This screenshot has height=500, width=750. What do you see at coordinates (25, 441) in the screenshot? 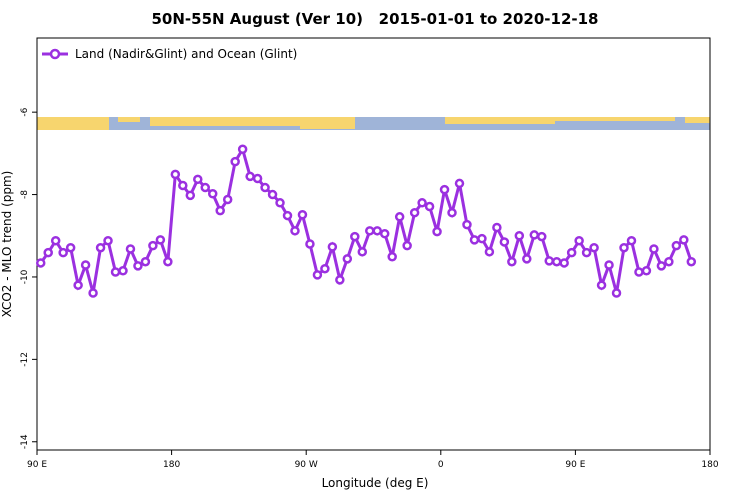
I see `y-tick-label: -14` at bounding box center [25, 441].